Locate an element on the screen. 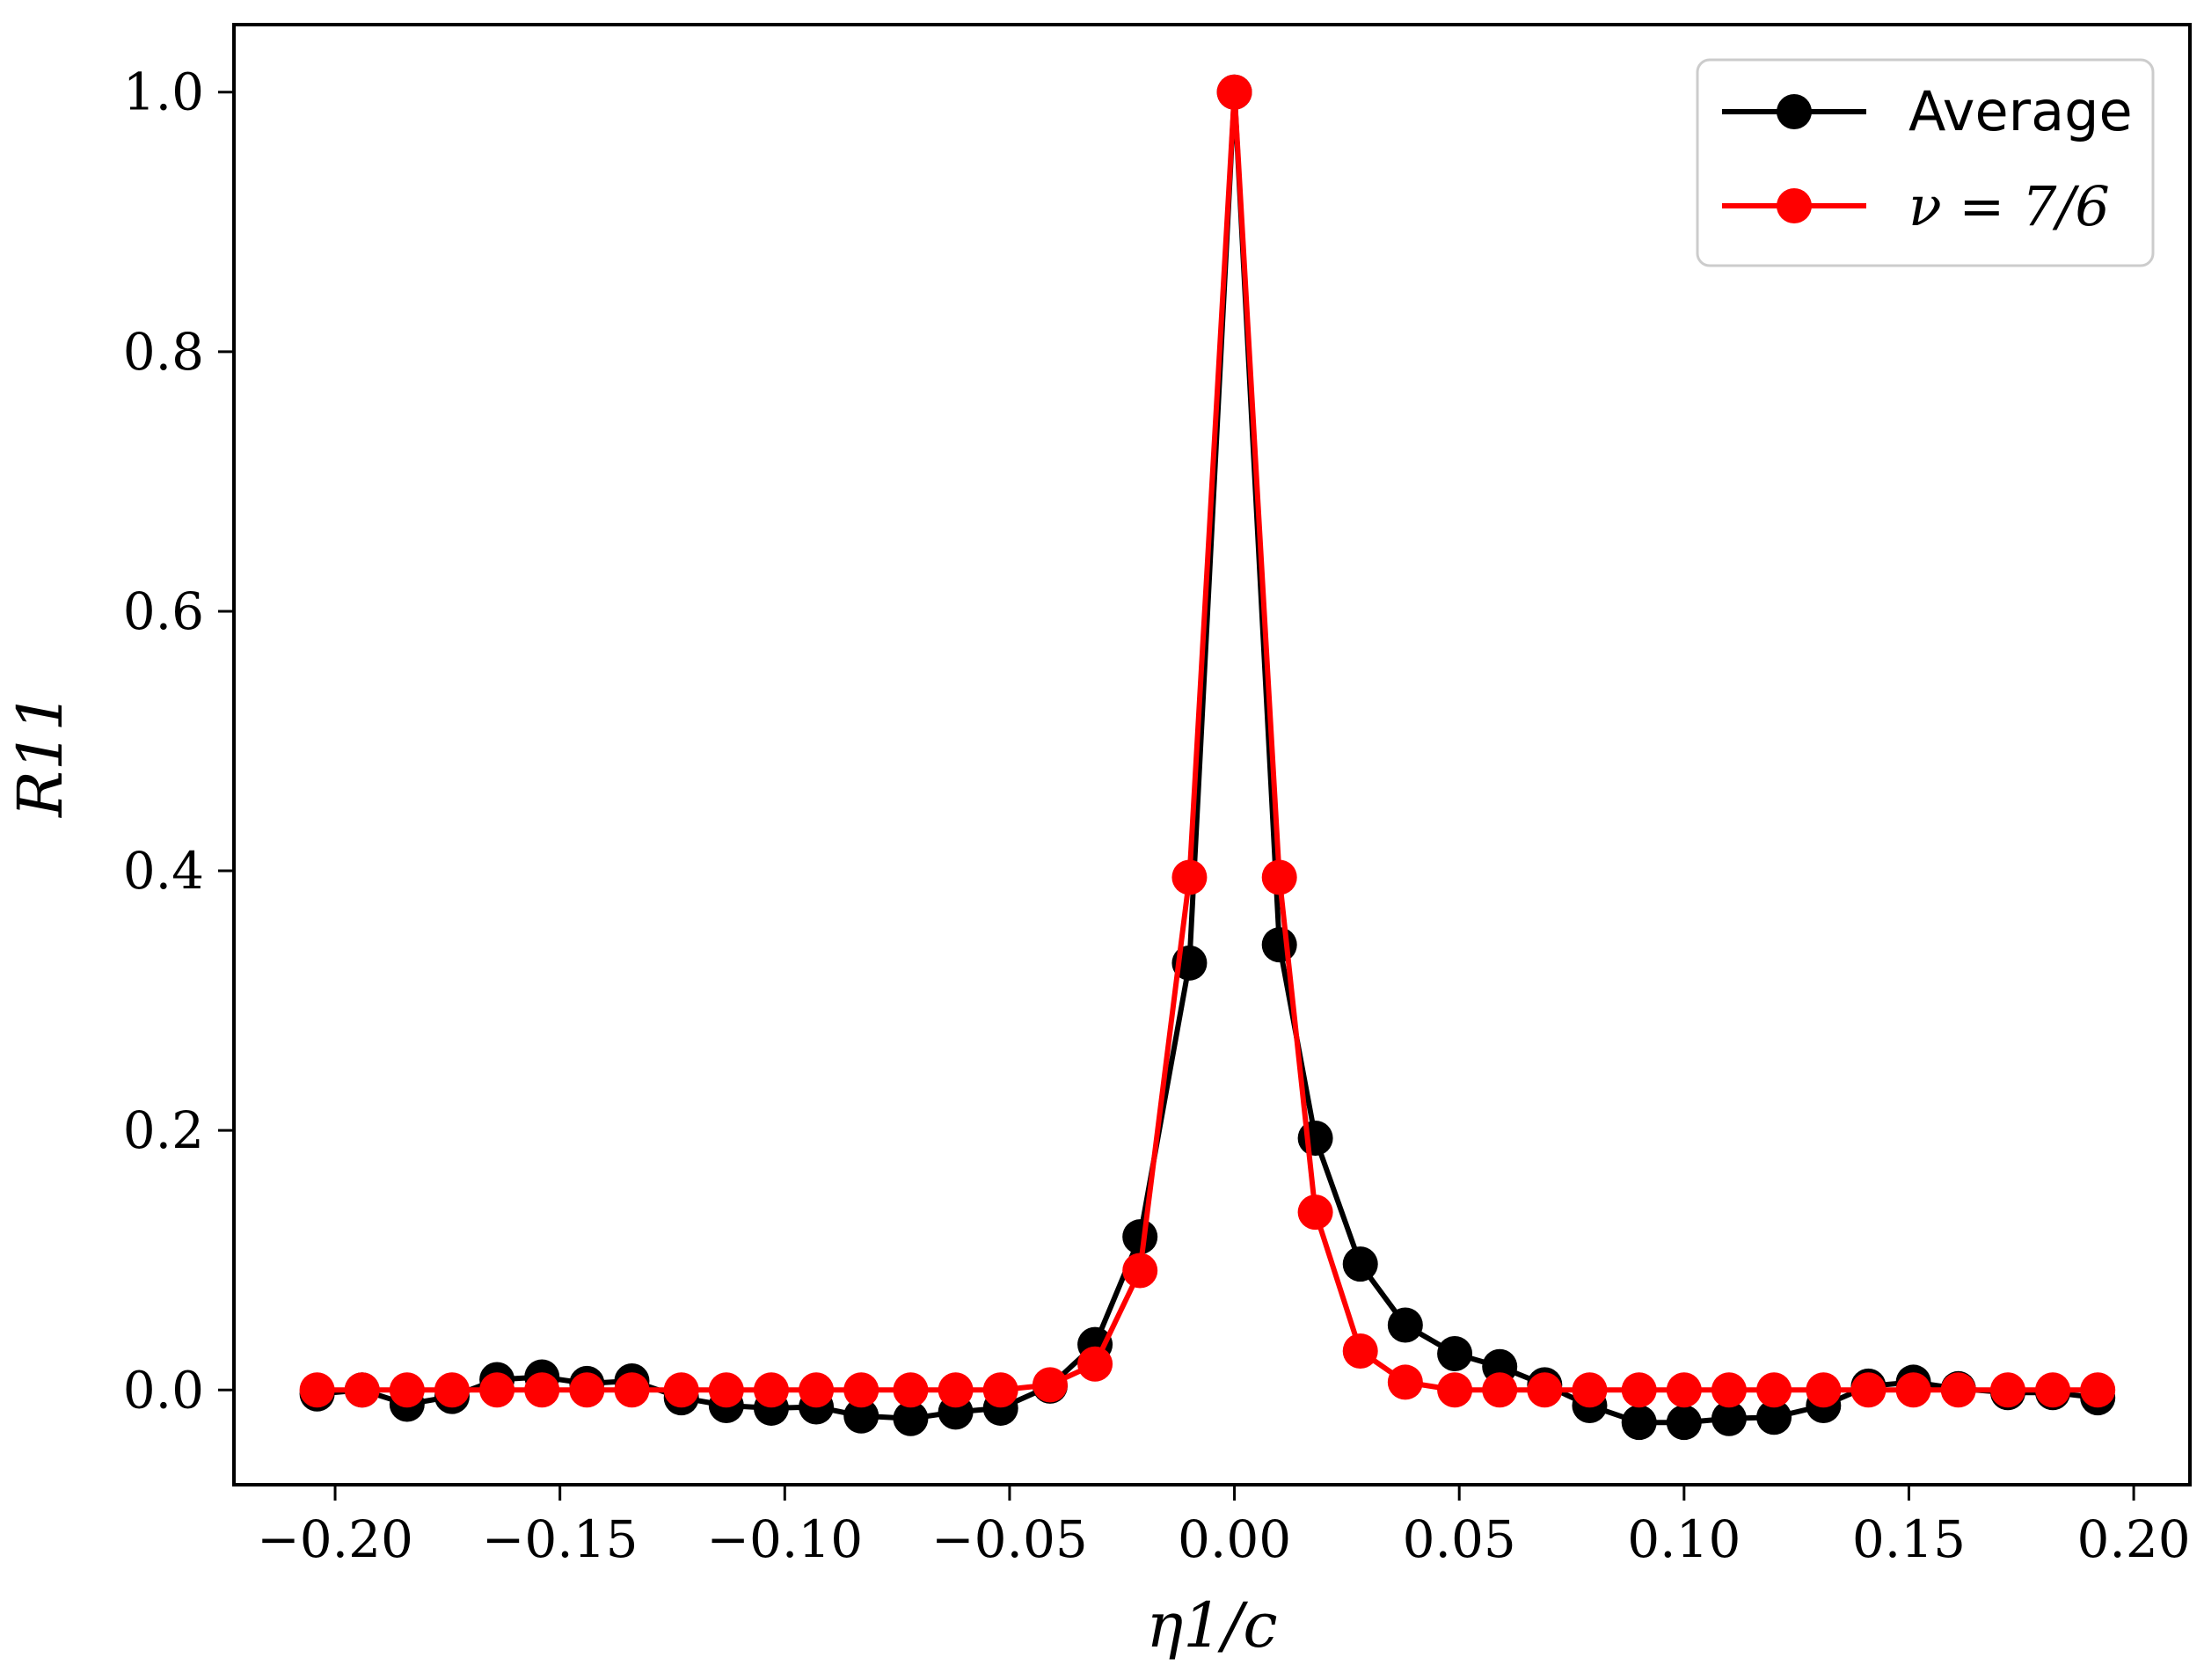 Image resolution: width=2204 pixels, height=1680 pixels. x-tick-label: −0.15 is located at coordinates (560, 1539).